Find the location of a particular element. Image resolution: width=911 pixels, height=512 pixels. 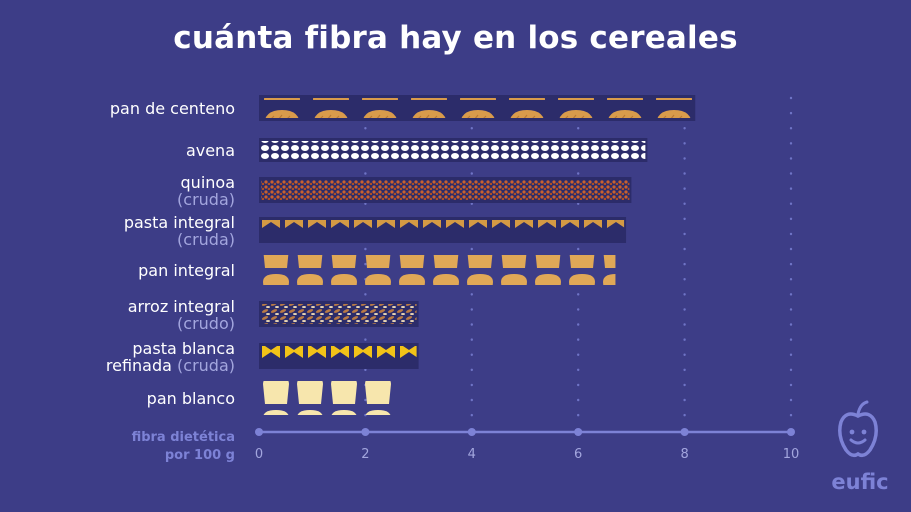

x-tick-label: 0 is located at coordinates (259, 454).